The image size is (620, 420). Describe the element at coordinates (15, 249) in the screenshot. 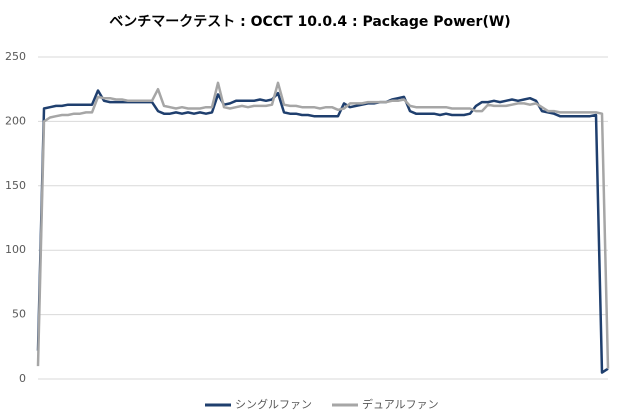

I see `y-tick-label: 100` at that location.